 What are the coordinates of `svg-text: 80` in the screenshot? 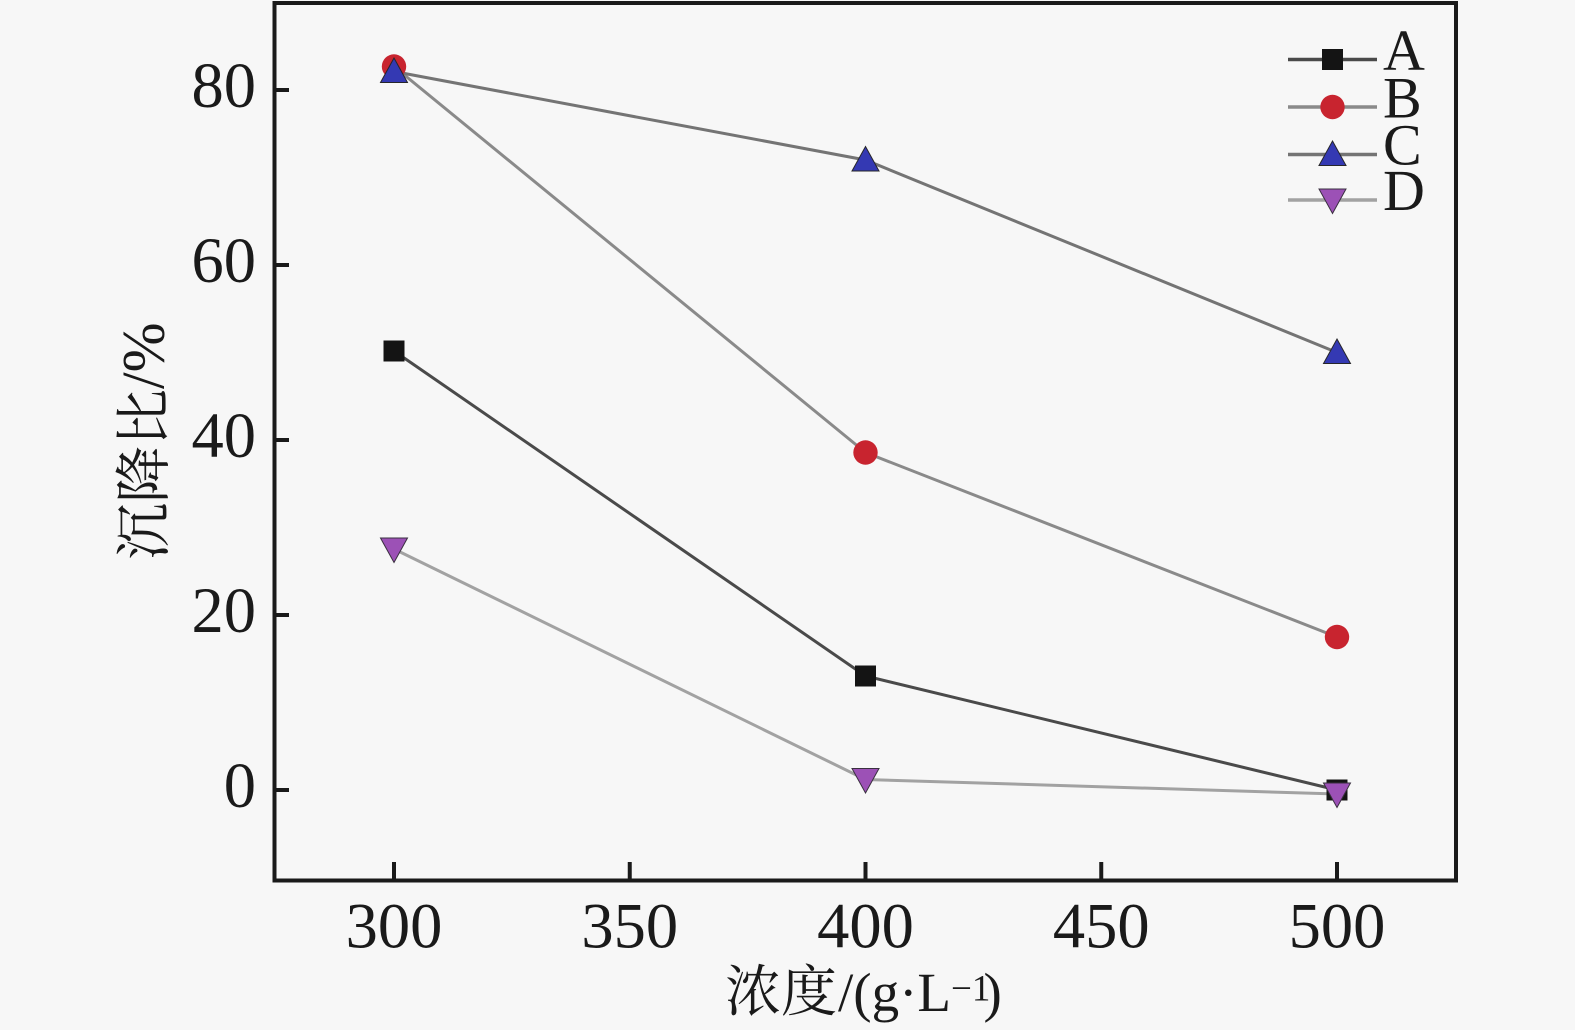 It's located at (224, 85).